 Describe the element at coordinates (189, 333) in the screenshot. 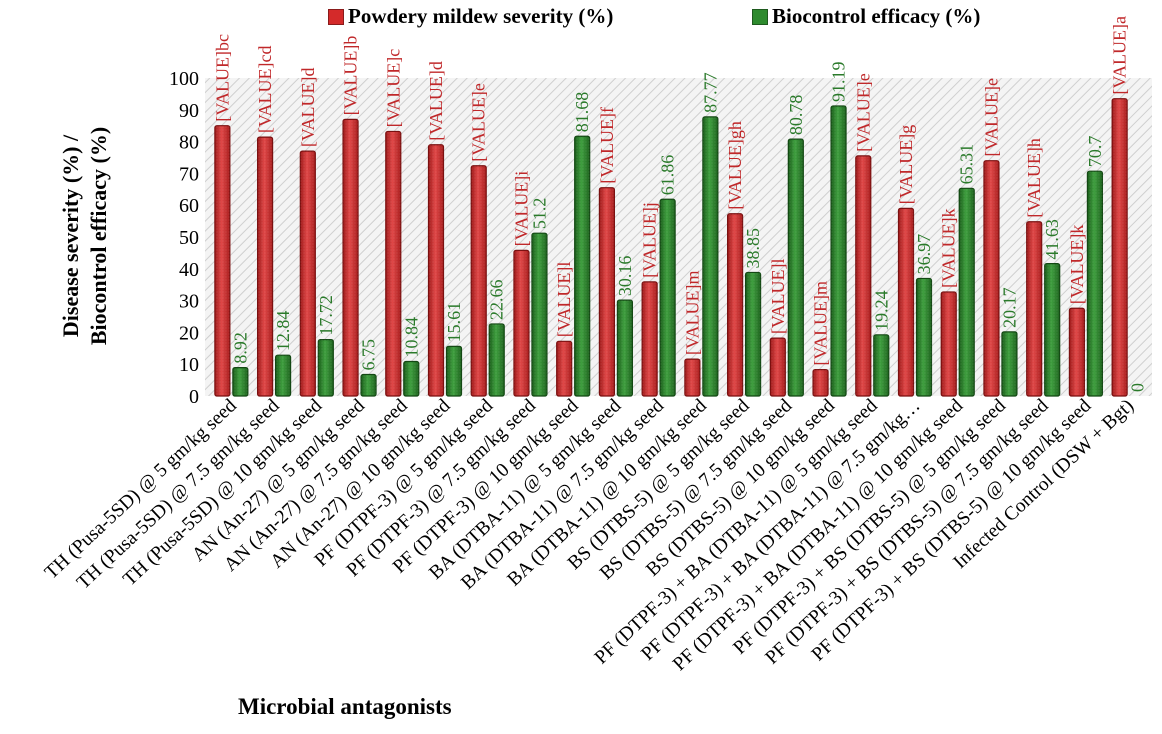

I see `y-tick-label: 20` at that location.